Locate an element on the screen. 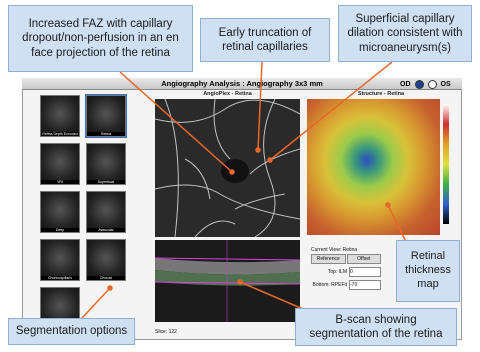  table-caption: Current View: Retina is located at coordinates (334, 250).